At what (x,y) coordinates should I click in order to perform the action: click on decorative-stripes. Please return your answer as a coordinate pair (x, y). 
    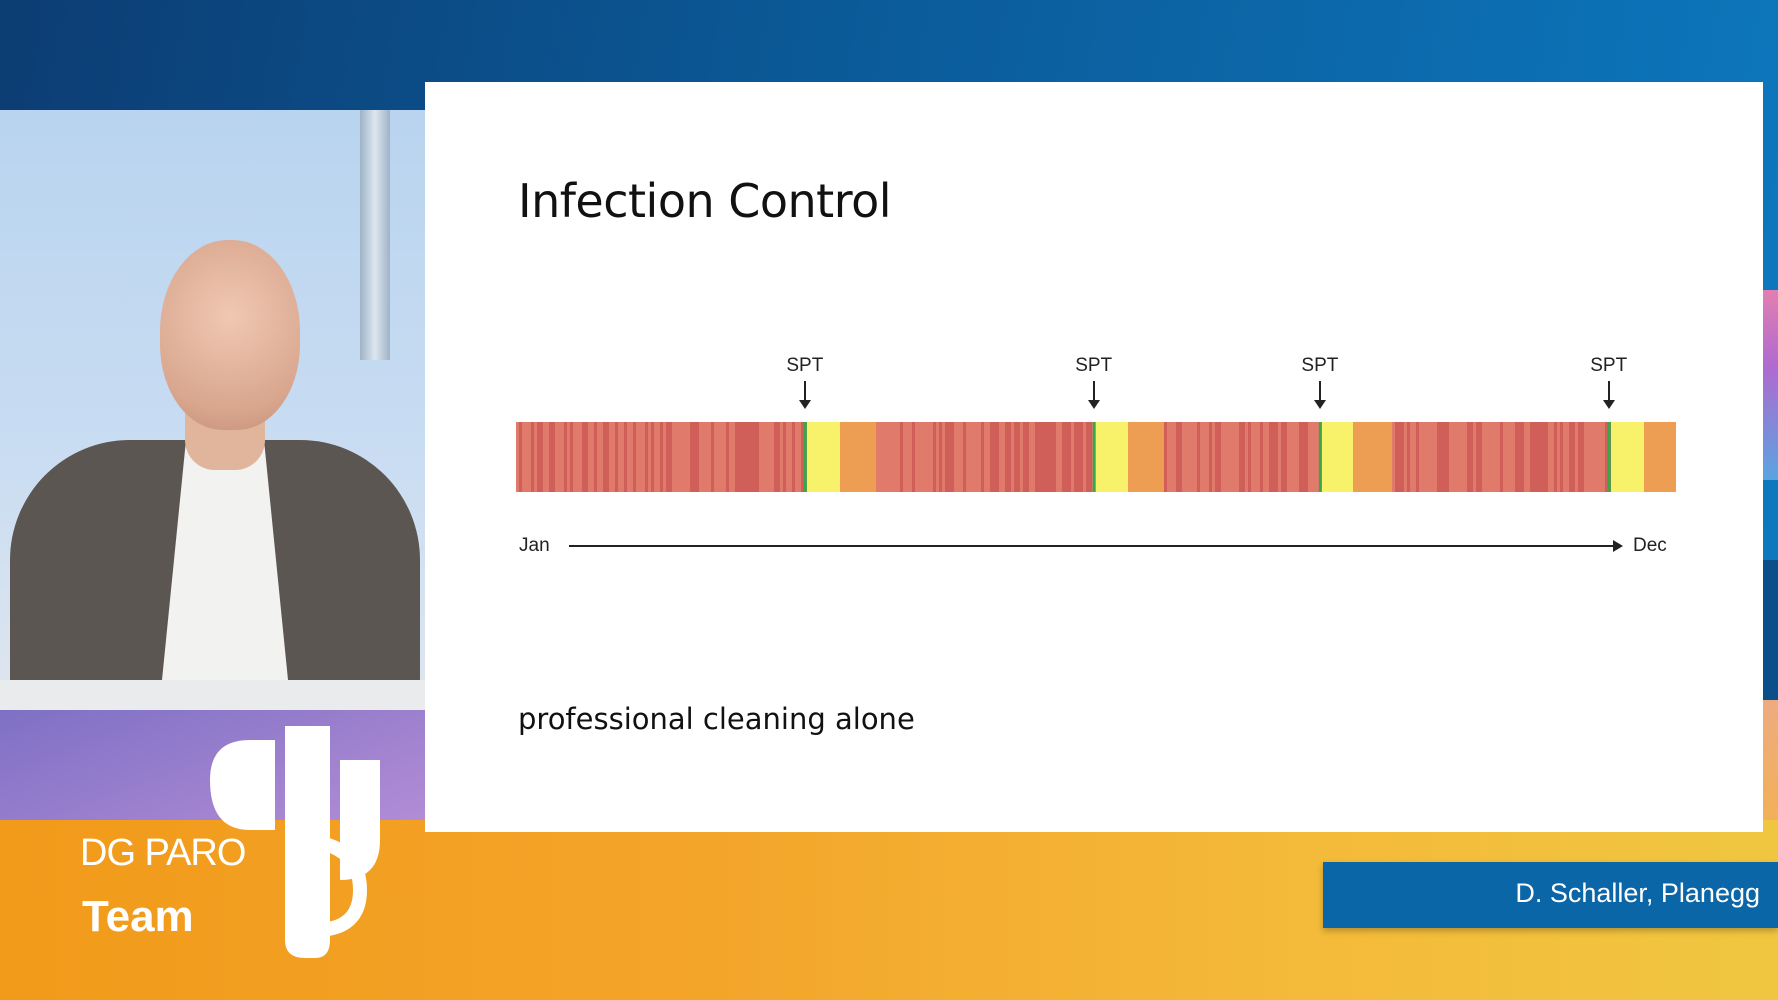
    Looking at the image, I should click on (1770, 385).